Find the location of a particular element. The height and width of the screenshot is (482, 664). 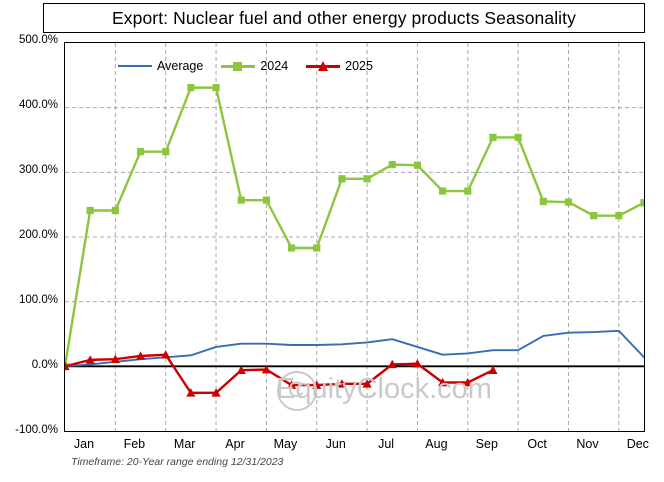

x-axis-tick-label: Oct is located at coordinates (537, 444).